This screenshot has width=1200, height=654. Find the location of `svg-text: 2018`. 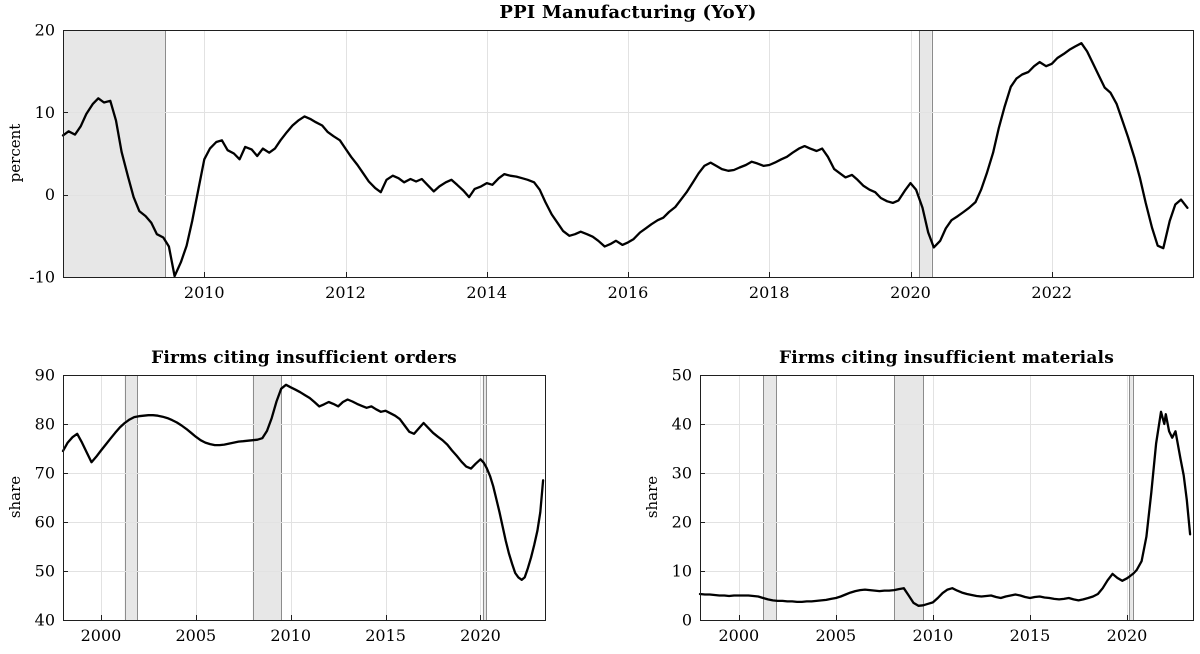

svg-text: 2018 is located at coordinates (769, 292).